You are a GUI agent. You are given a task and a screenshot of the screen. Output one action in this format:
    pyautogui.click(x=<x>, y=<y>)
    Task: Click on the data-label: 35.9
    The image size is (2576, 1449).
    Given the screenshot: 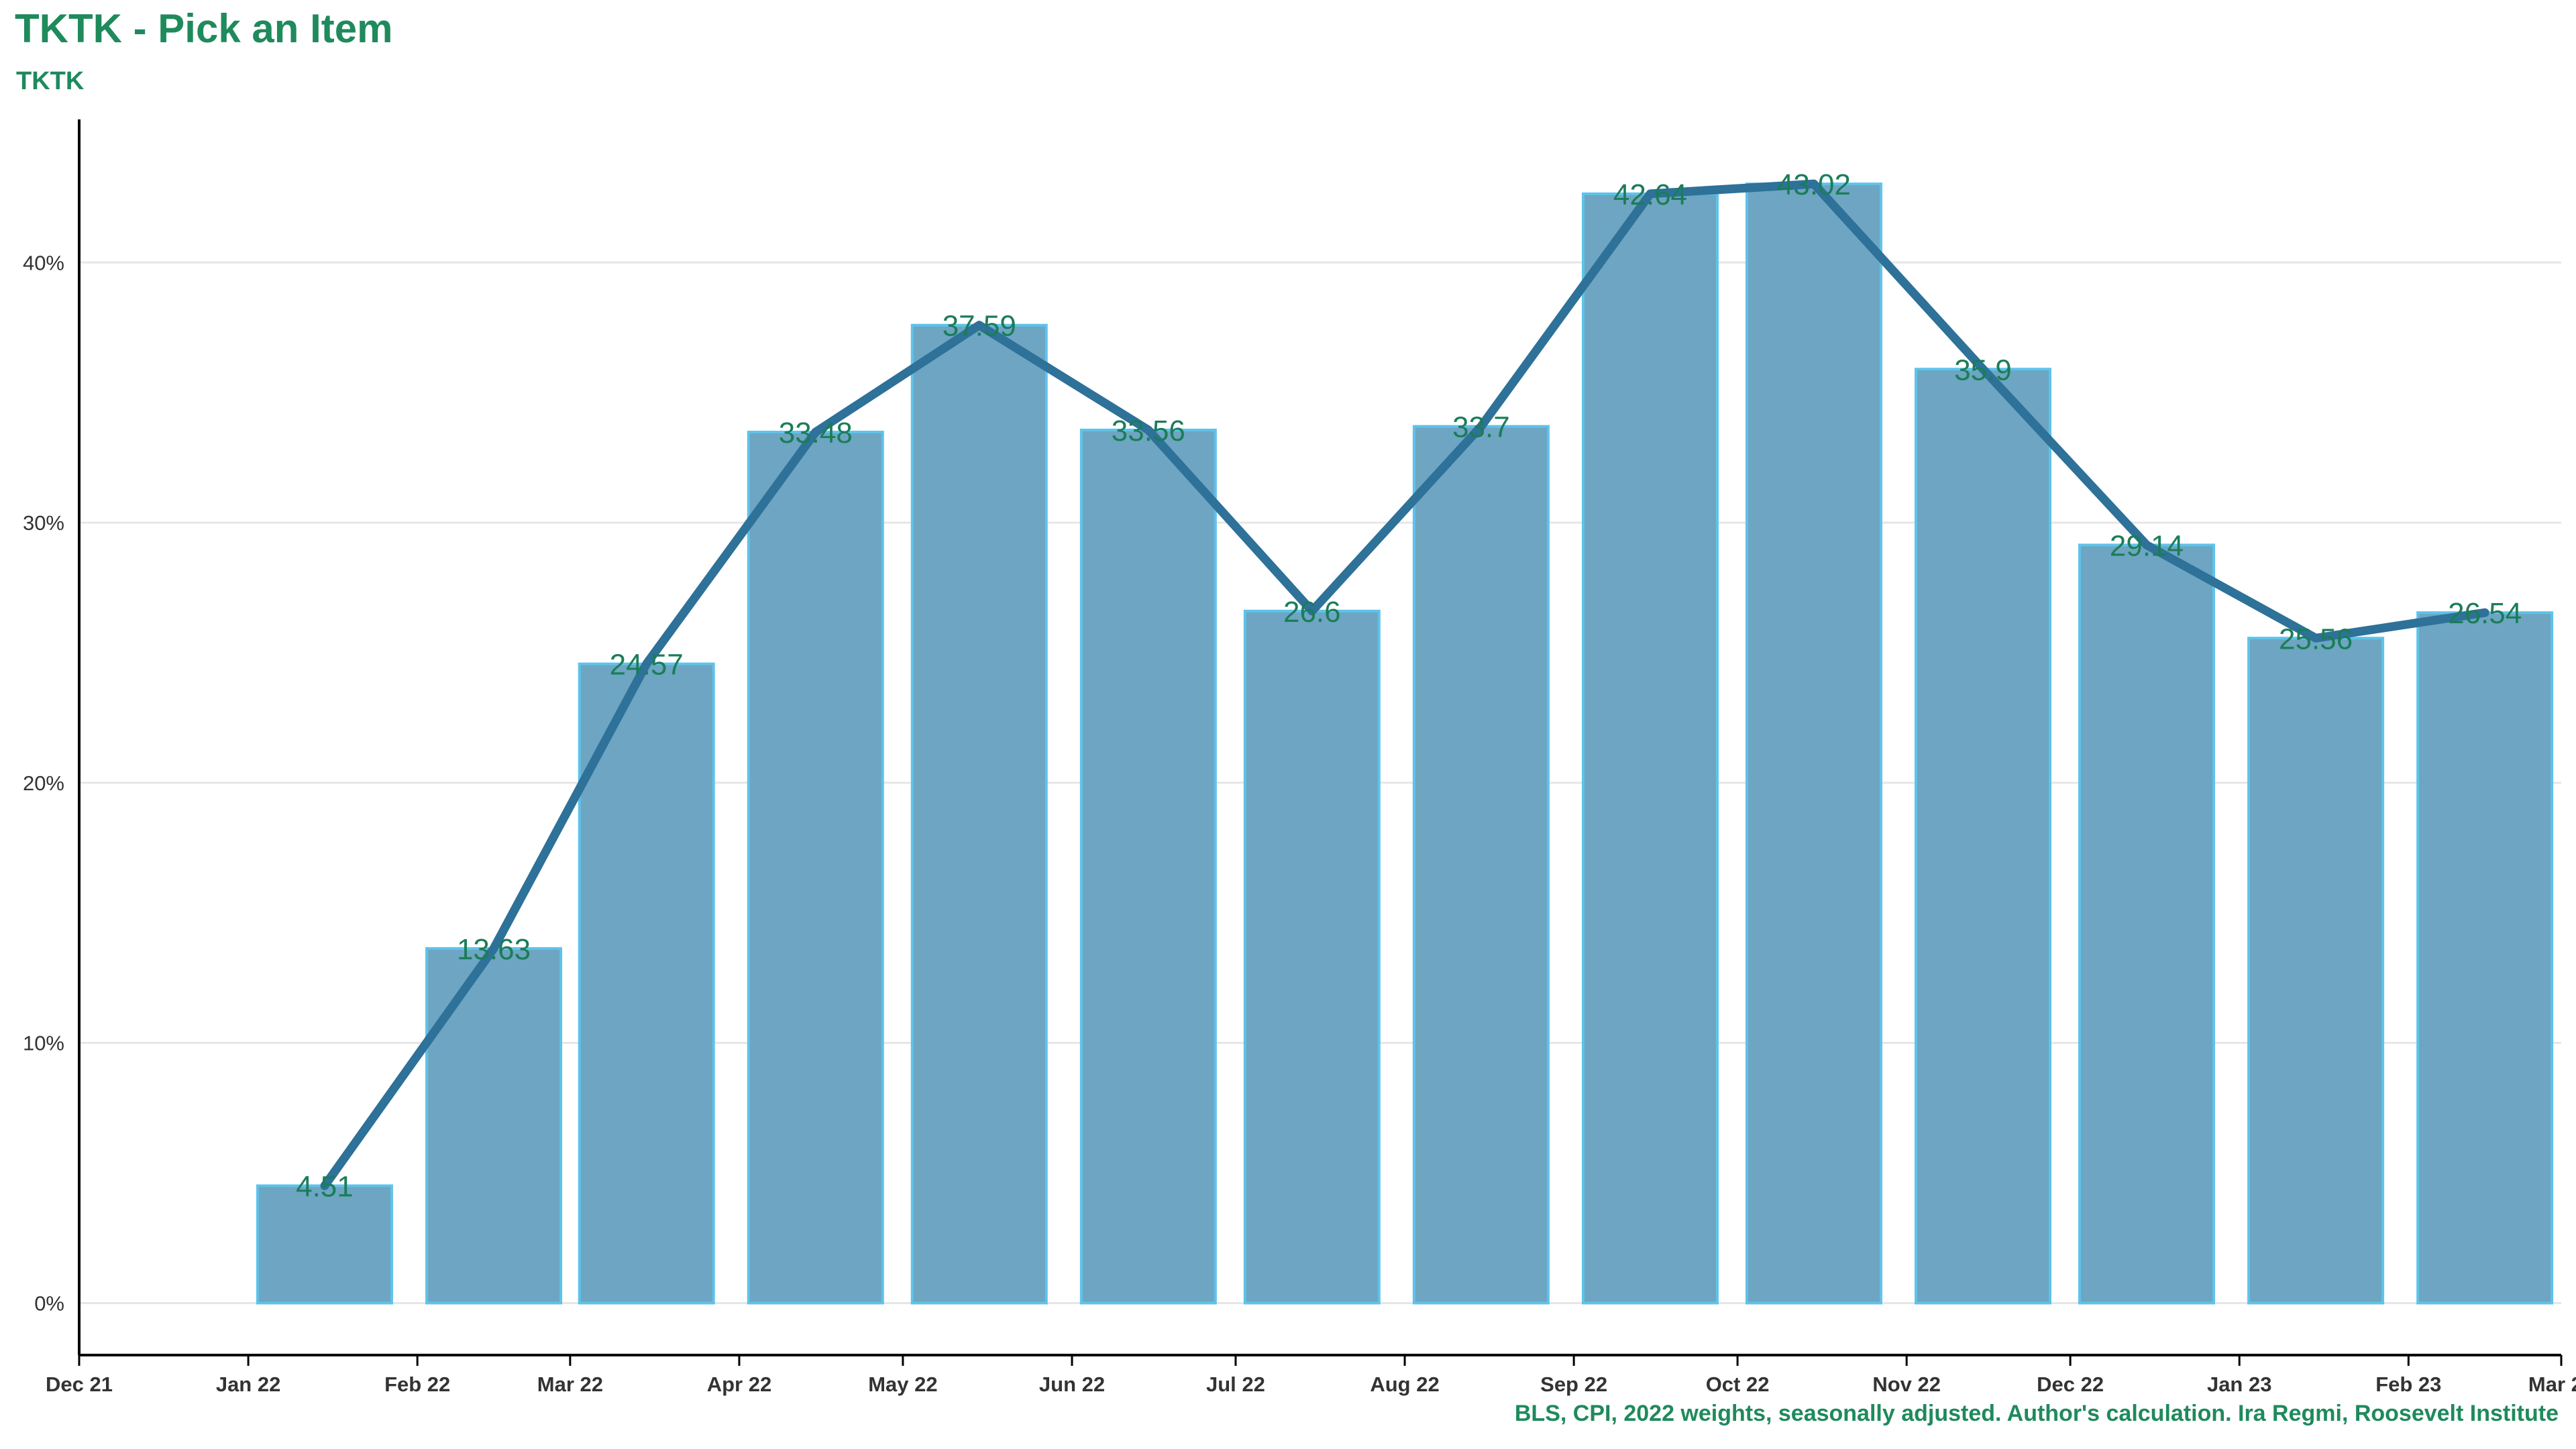 What is the action you would take?
    pyautogui.click(x=1983, y=370)
    